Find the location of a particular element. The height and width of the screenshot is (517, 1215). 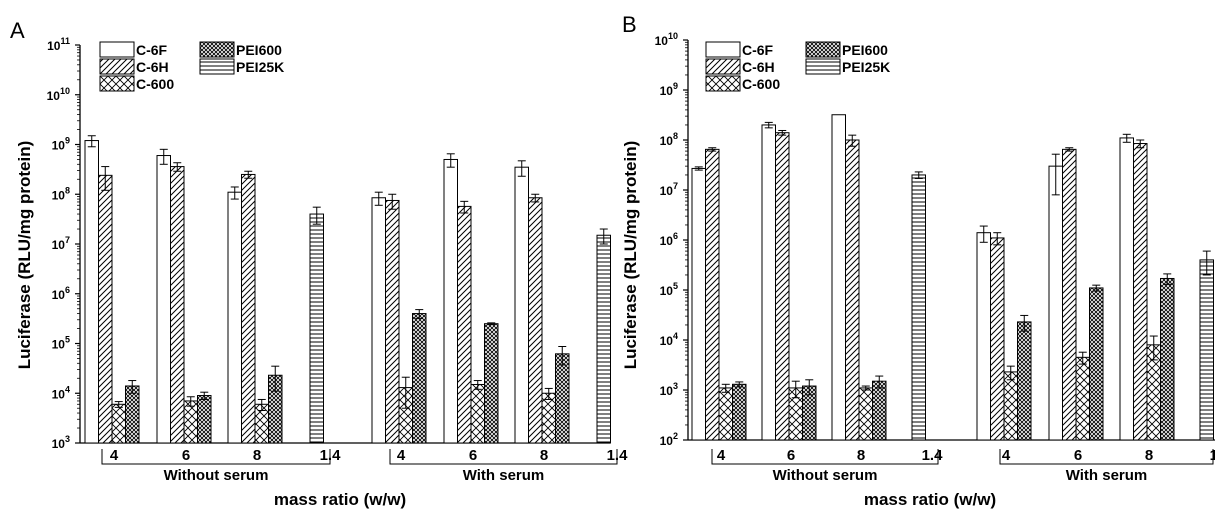

panel-b-y-tick-label: 10⁷ is located at coordinates (669, 189).